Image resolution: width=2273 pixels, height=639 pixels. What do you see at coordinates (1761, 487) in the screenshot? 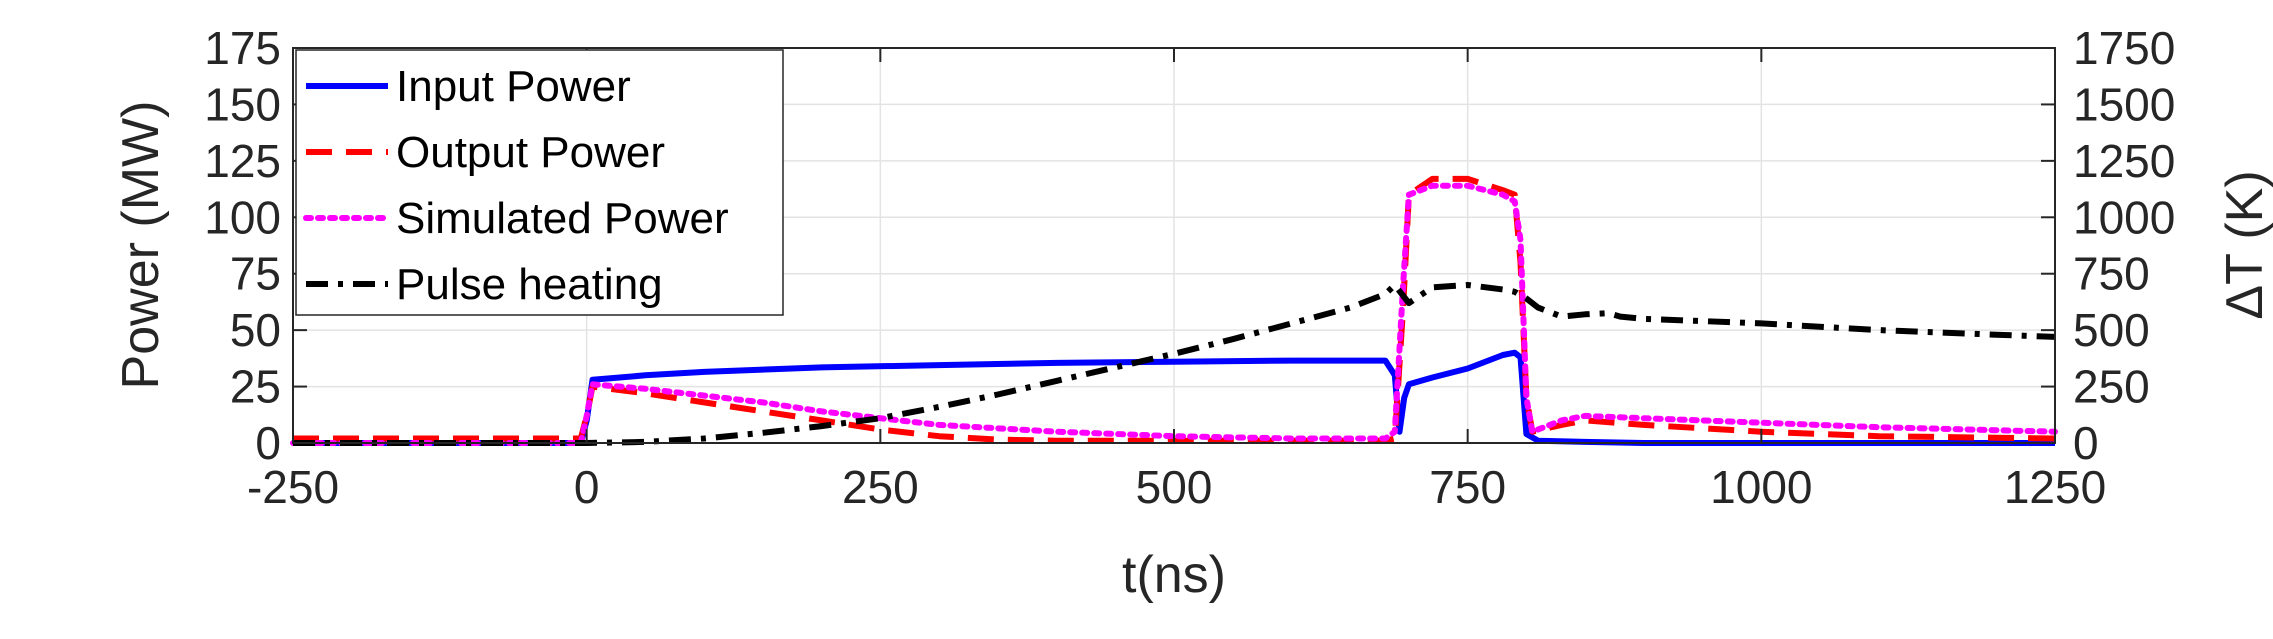
I see `x-tick-label: 1000` at bounding box center [1761, 487].